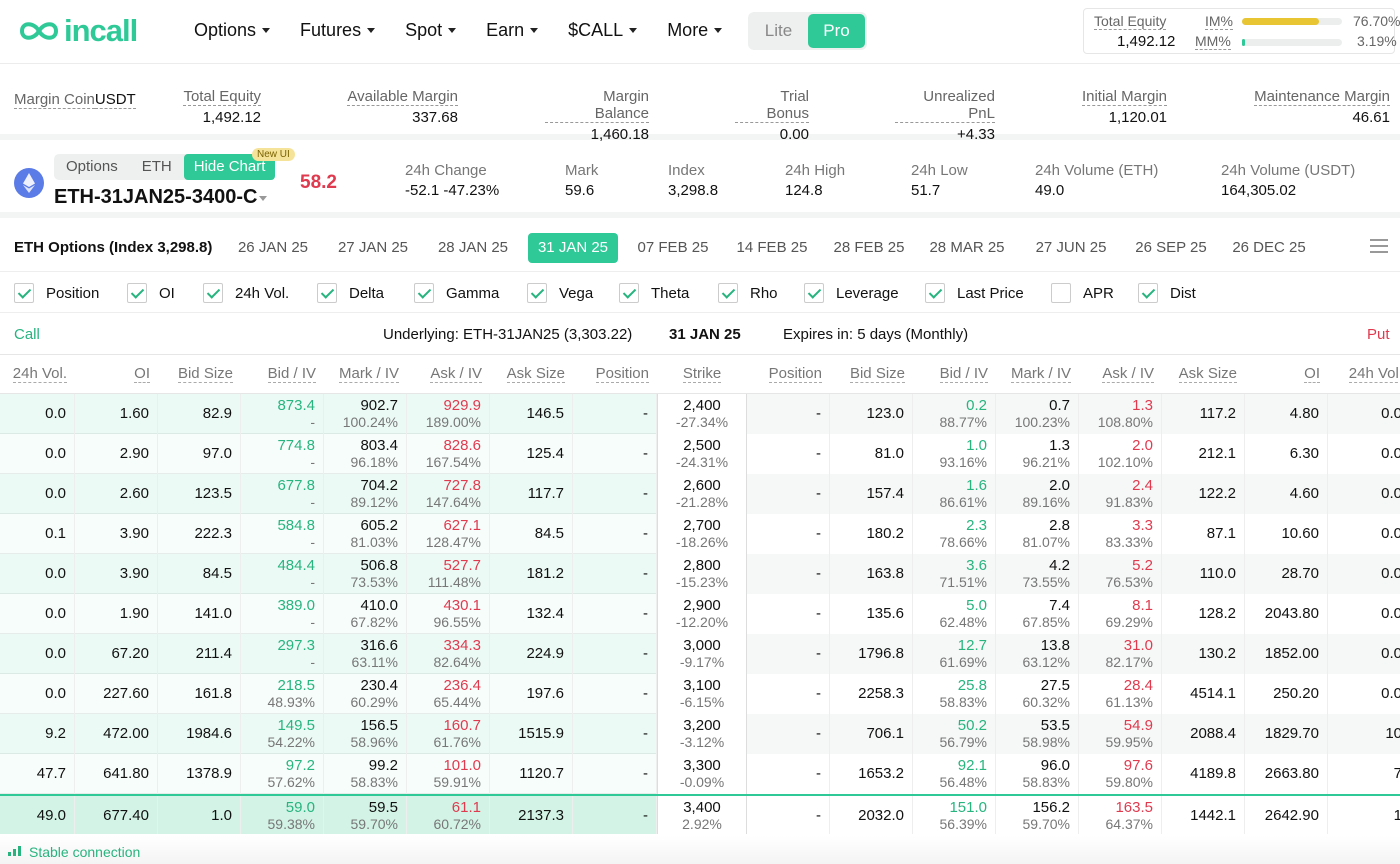 The width and height of the screenshot is (1400, 864). What do you see at coordinates (199, 574) in the screenshot?
I see `cell-c-bsz: 84.5` at bounding box center [199, 574].